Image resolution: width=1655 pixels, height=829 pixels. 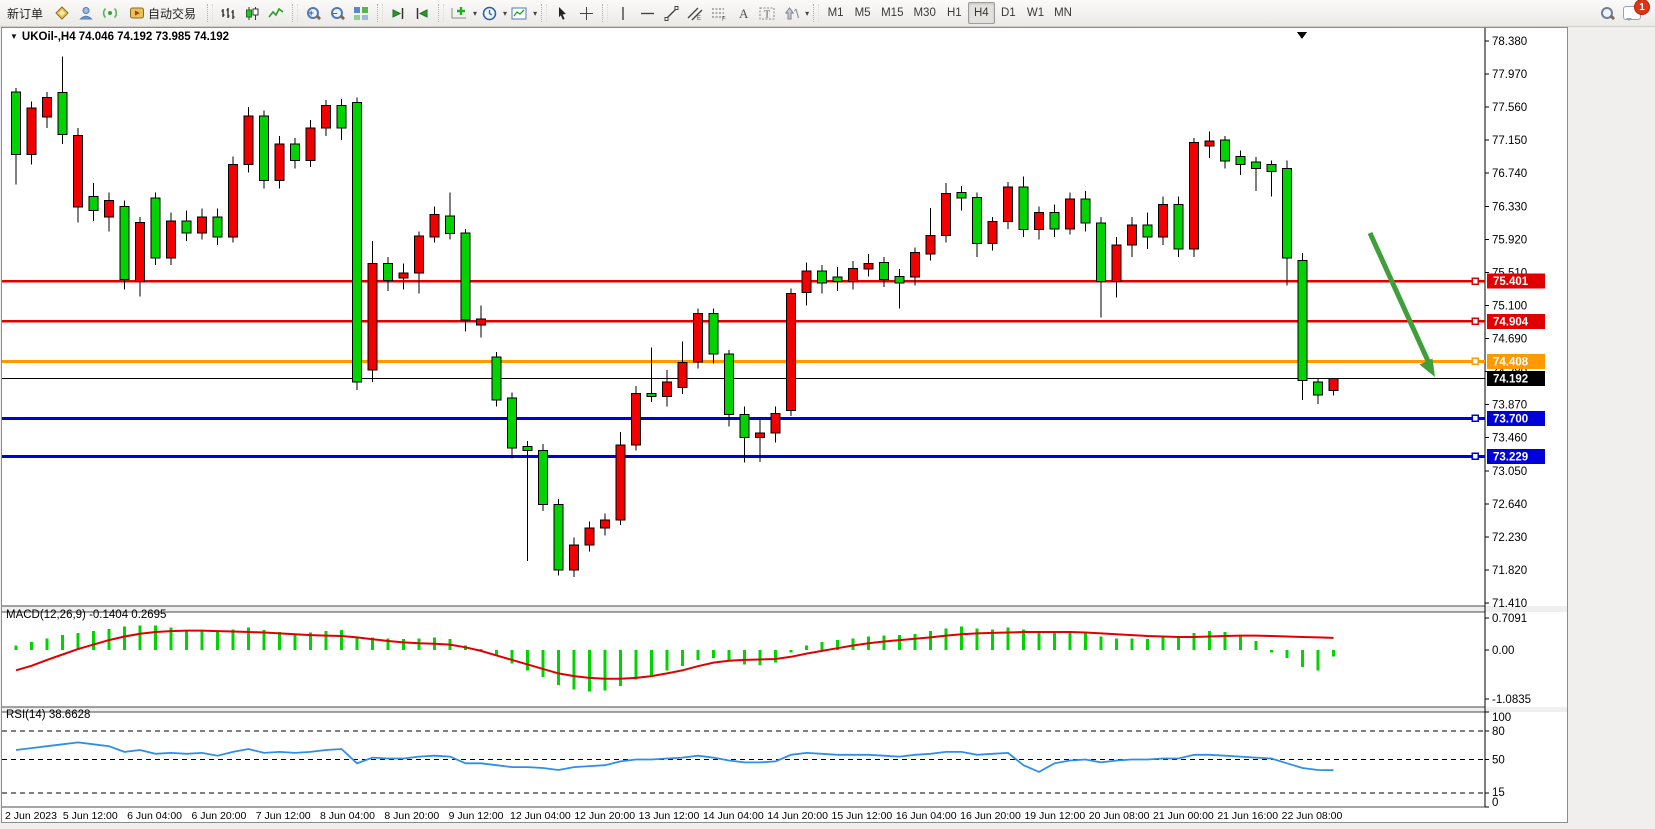 I want to click on new-order-button: 新订单, so click(x=25, y=13).